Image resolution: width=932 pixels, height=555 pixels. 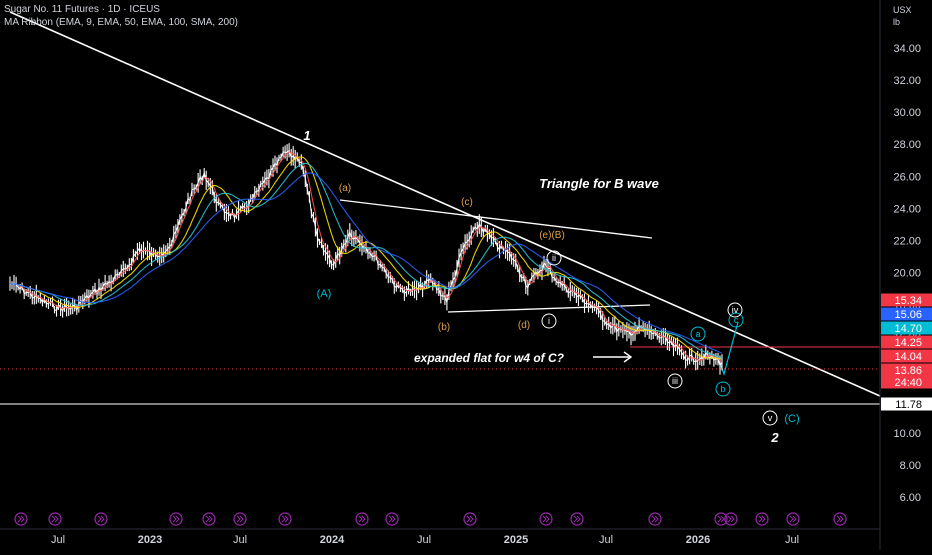 I want to click on wave-label-C: (C), so click(x=791, y=419).